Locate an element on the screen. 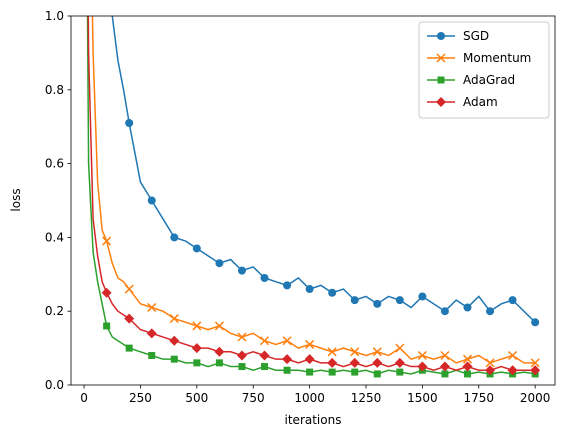 Image resolution: width=567 pixels, height=442 pixels. legend-label: AdaGrad is located at coordinates (489, 80).